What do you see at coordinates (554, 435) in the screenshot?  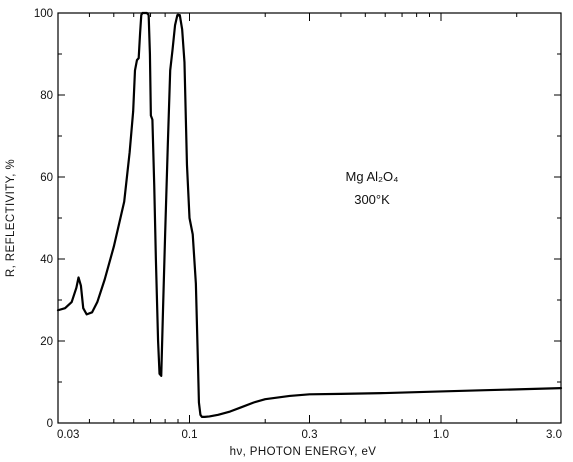 I see `x-tick-label: 3.0` at bounding box center [554, 435].